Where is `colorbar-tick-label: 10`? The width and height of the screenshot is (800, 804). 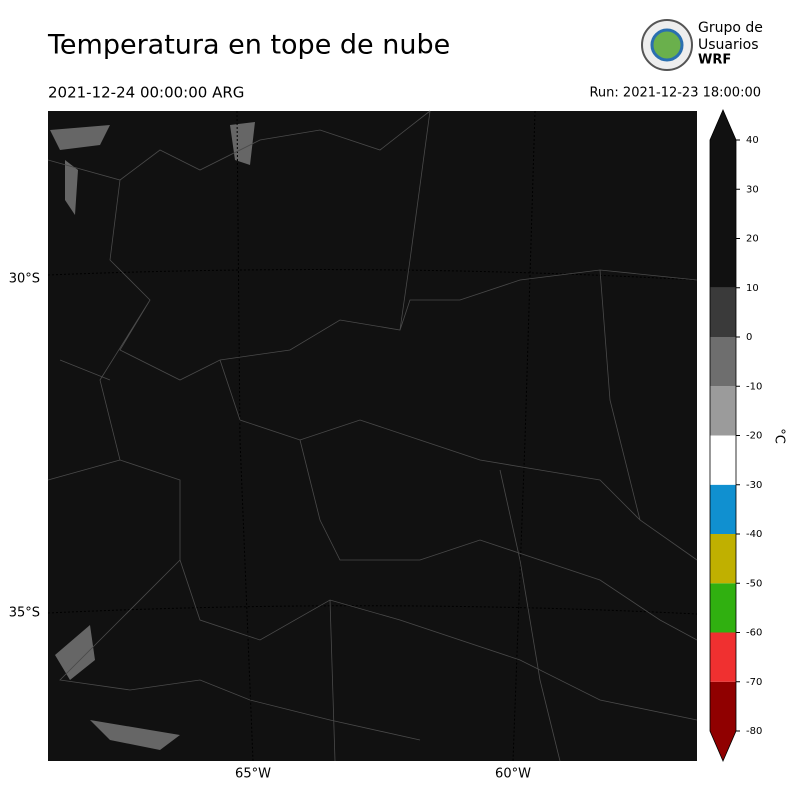
colorbar-tick-label: 10 is located at coordinates (752, 288).